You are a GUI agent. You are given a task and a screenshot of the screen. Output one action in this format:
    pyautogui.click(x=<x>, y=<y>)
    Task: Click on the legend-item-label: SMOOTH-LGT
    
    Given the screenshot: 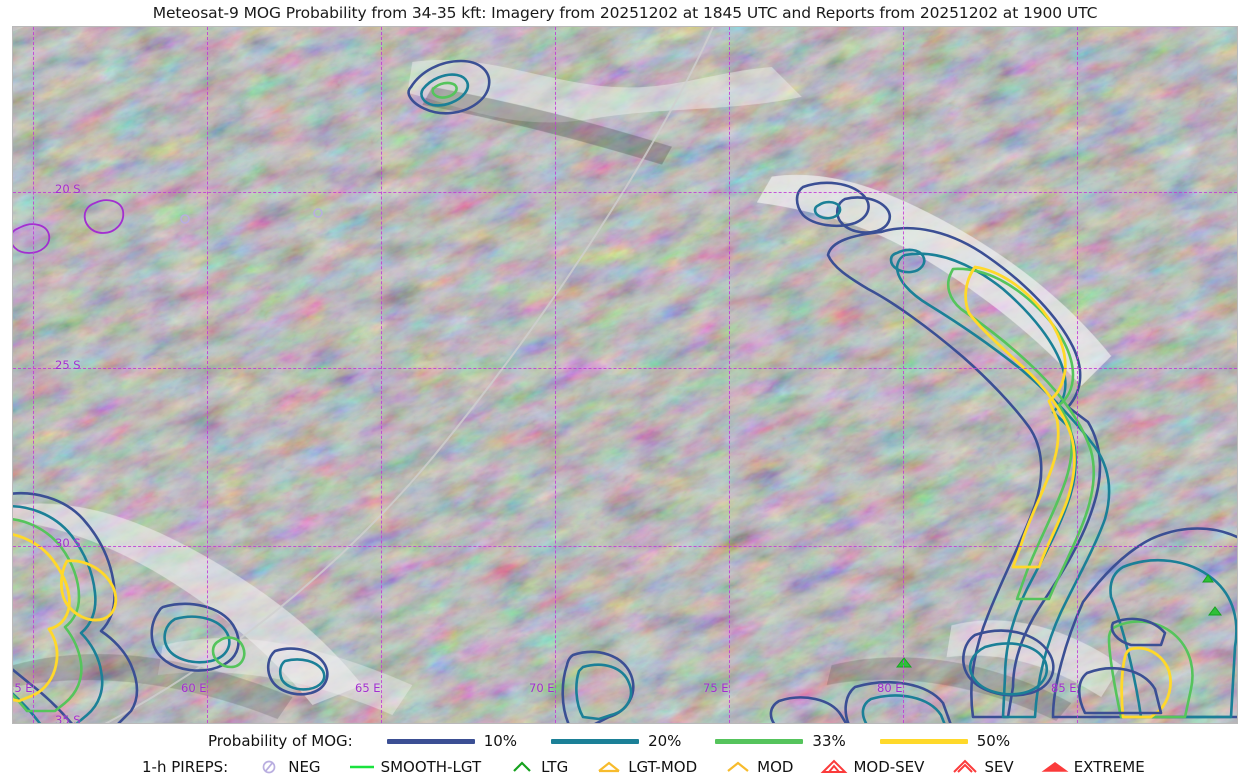 What is the action you would take?
    pyautogui.click(x=431, y=767)
    